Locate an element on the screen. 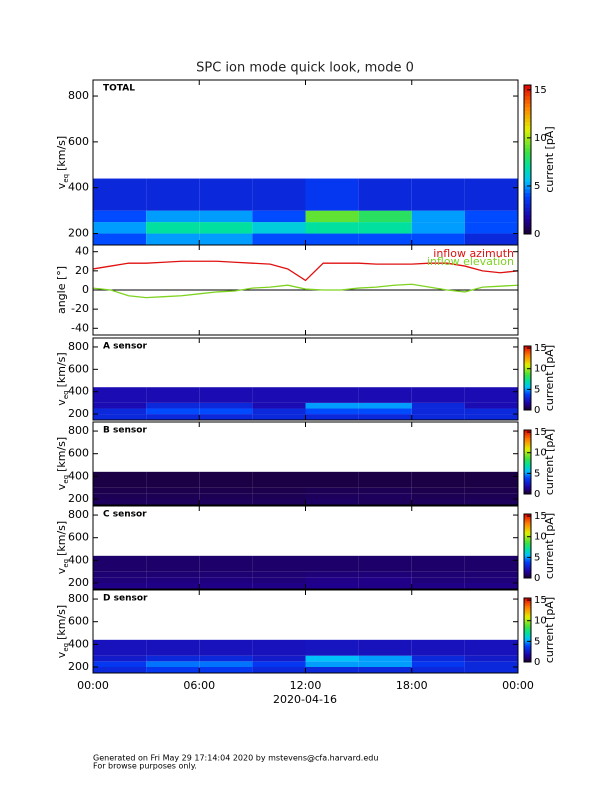 This screenshot has width=612, height=792. y-axis-label: veq [km/s] is located at coordinates (62, 378).